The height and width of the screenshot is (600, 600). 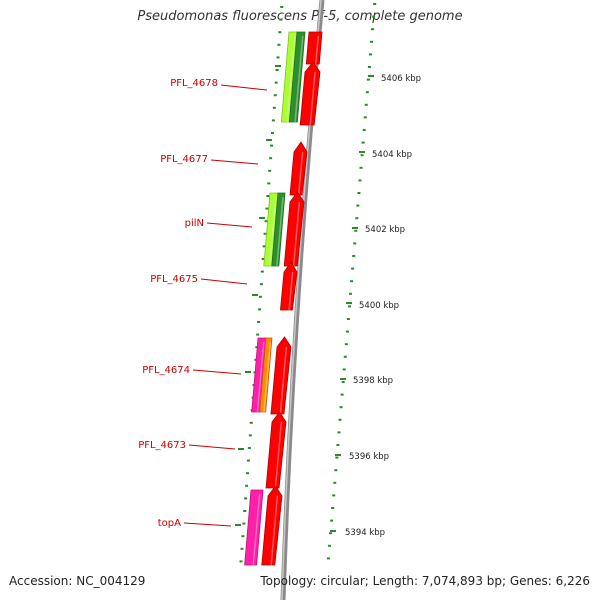 I want to click on gene-label-piln: pilN, so click(x=194, y=223).